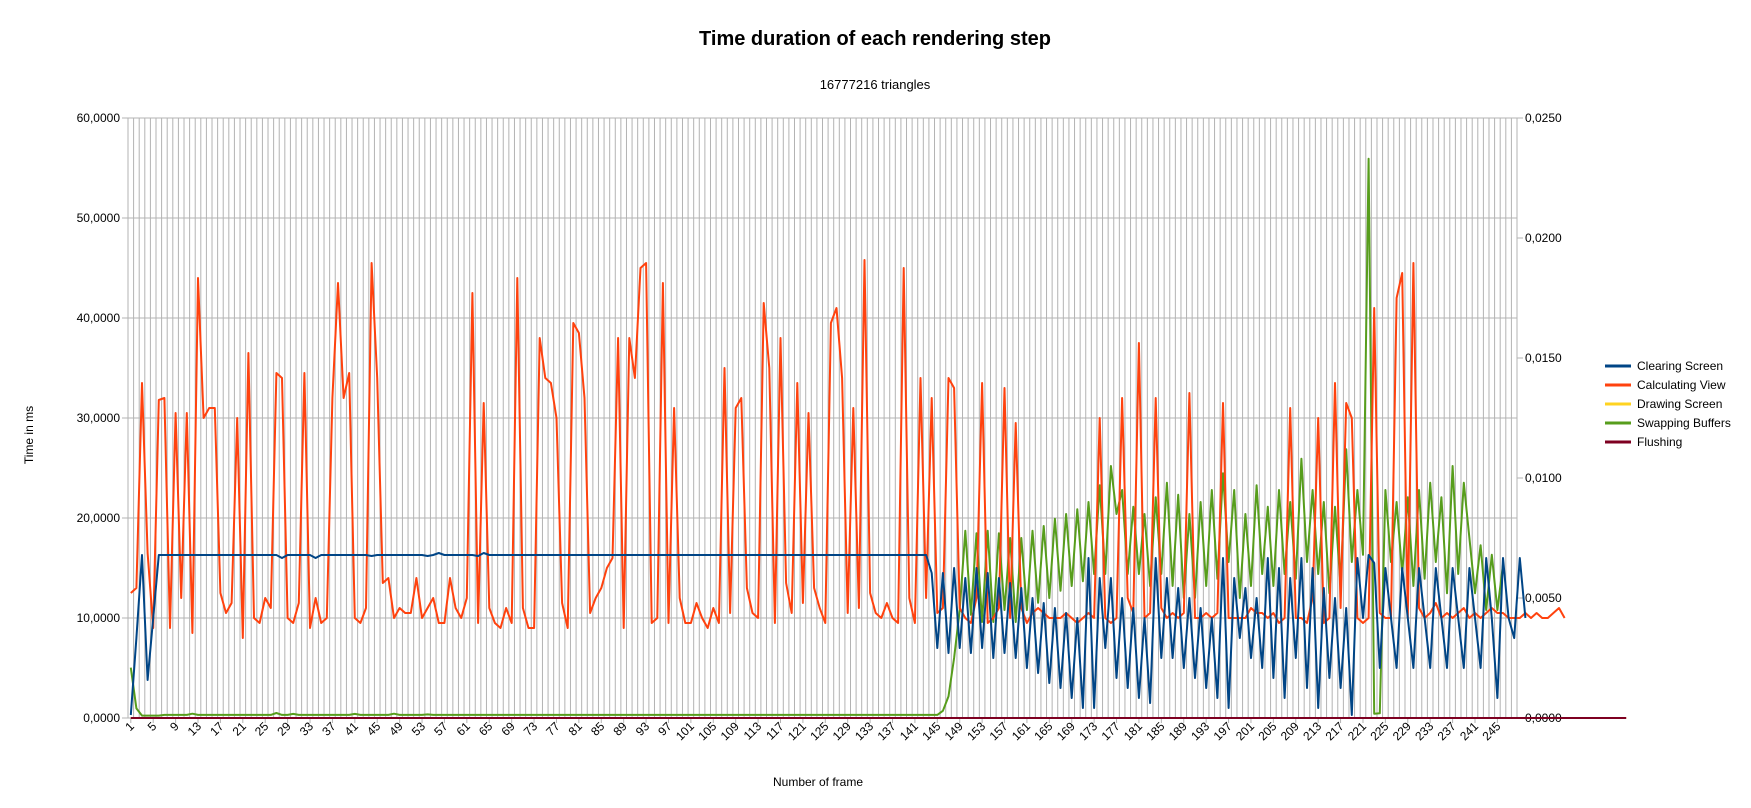  I want to click on y2-tick-label: 0,0050, so click(1543, 598).